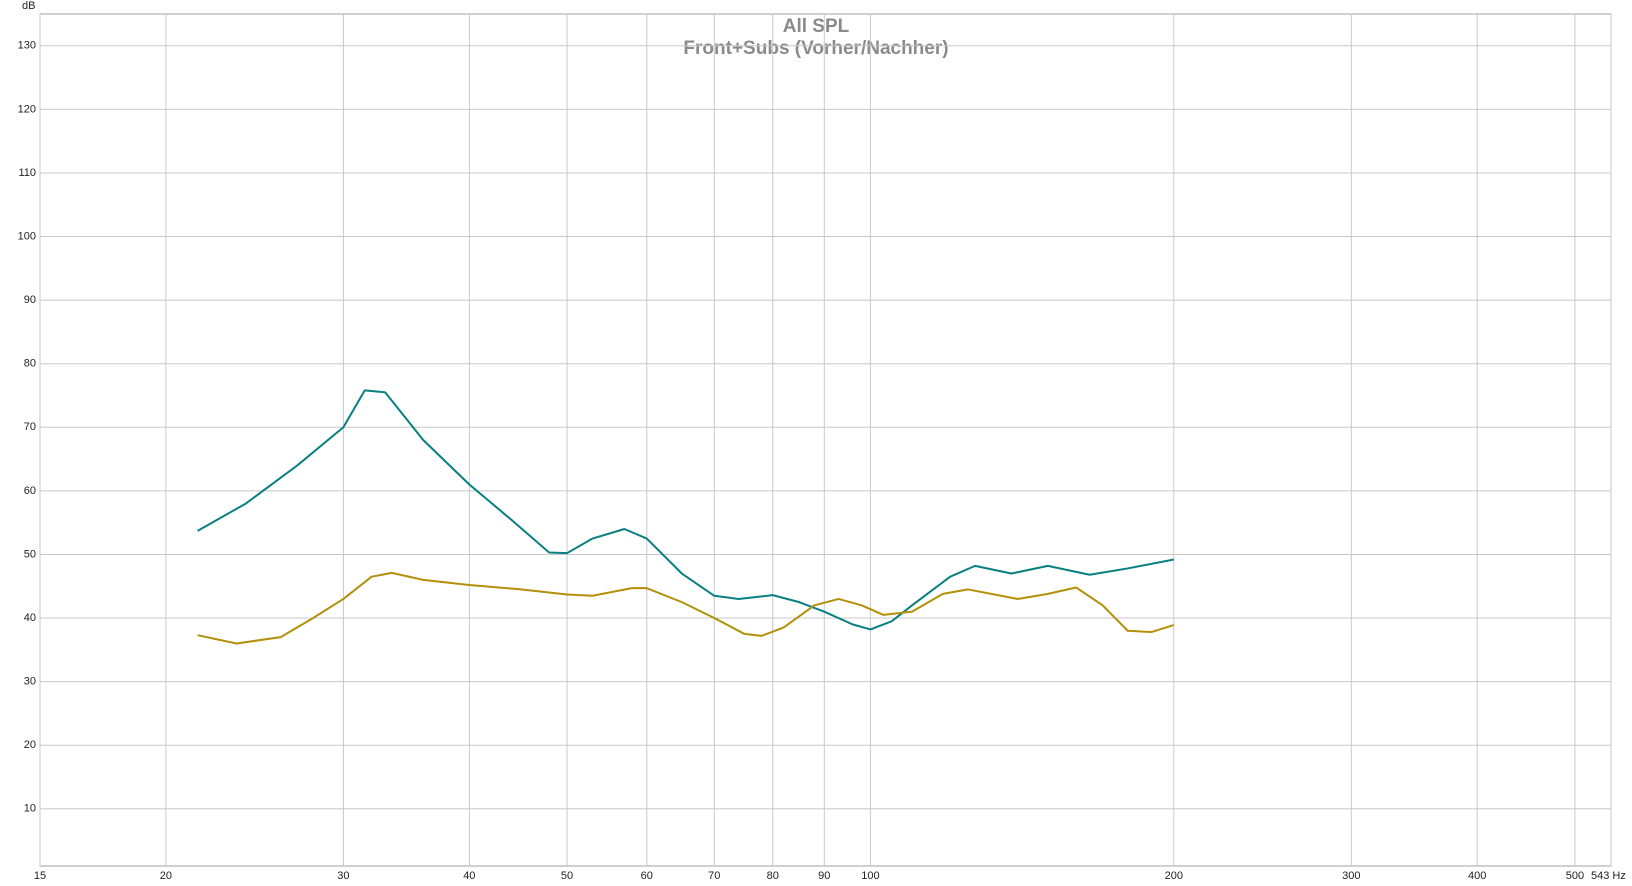 This screenshot has height=886, width=1632. What do you see at coordinates (30, 364) in the screenshot?
I see `y-tick-label: 80` at bounding box center [30, 364].